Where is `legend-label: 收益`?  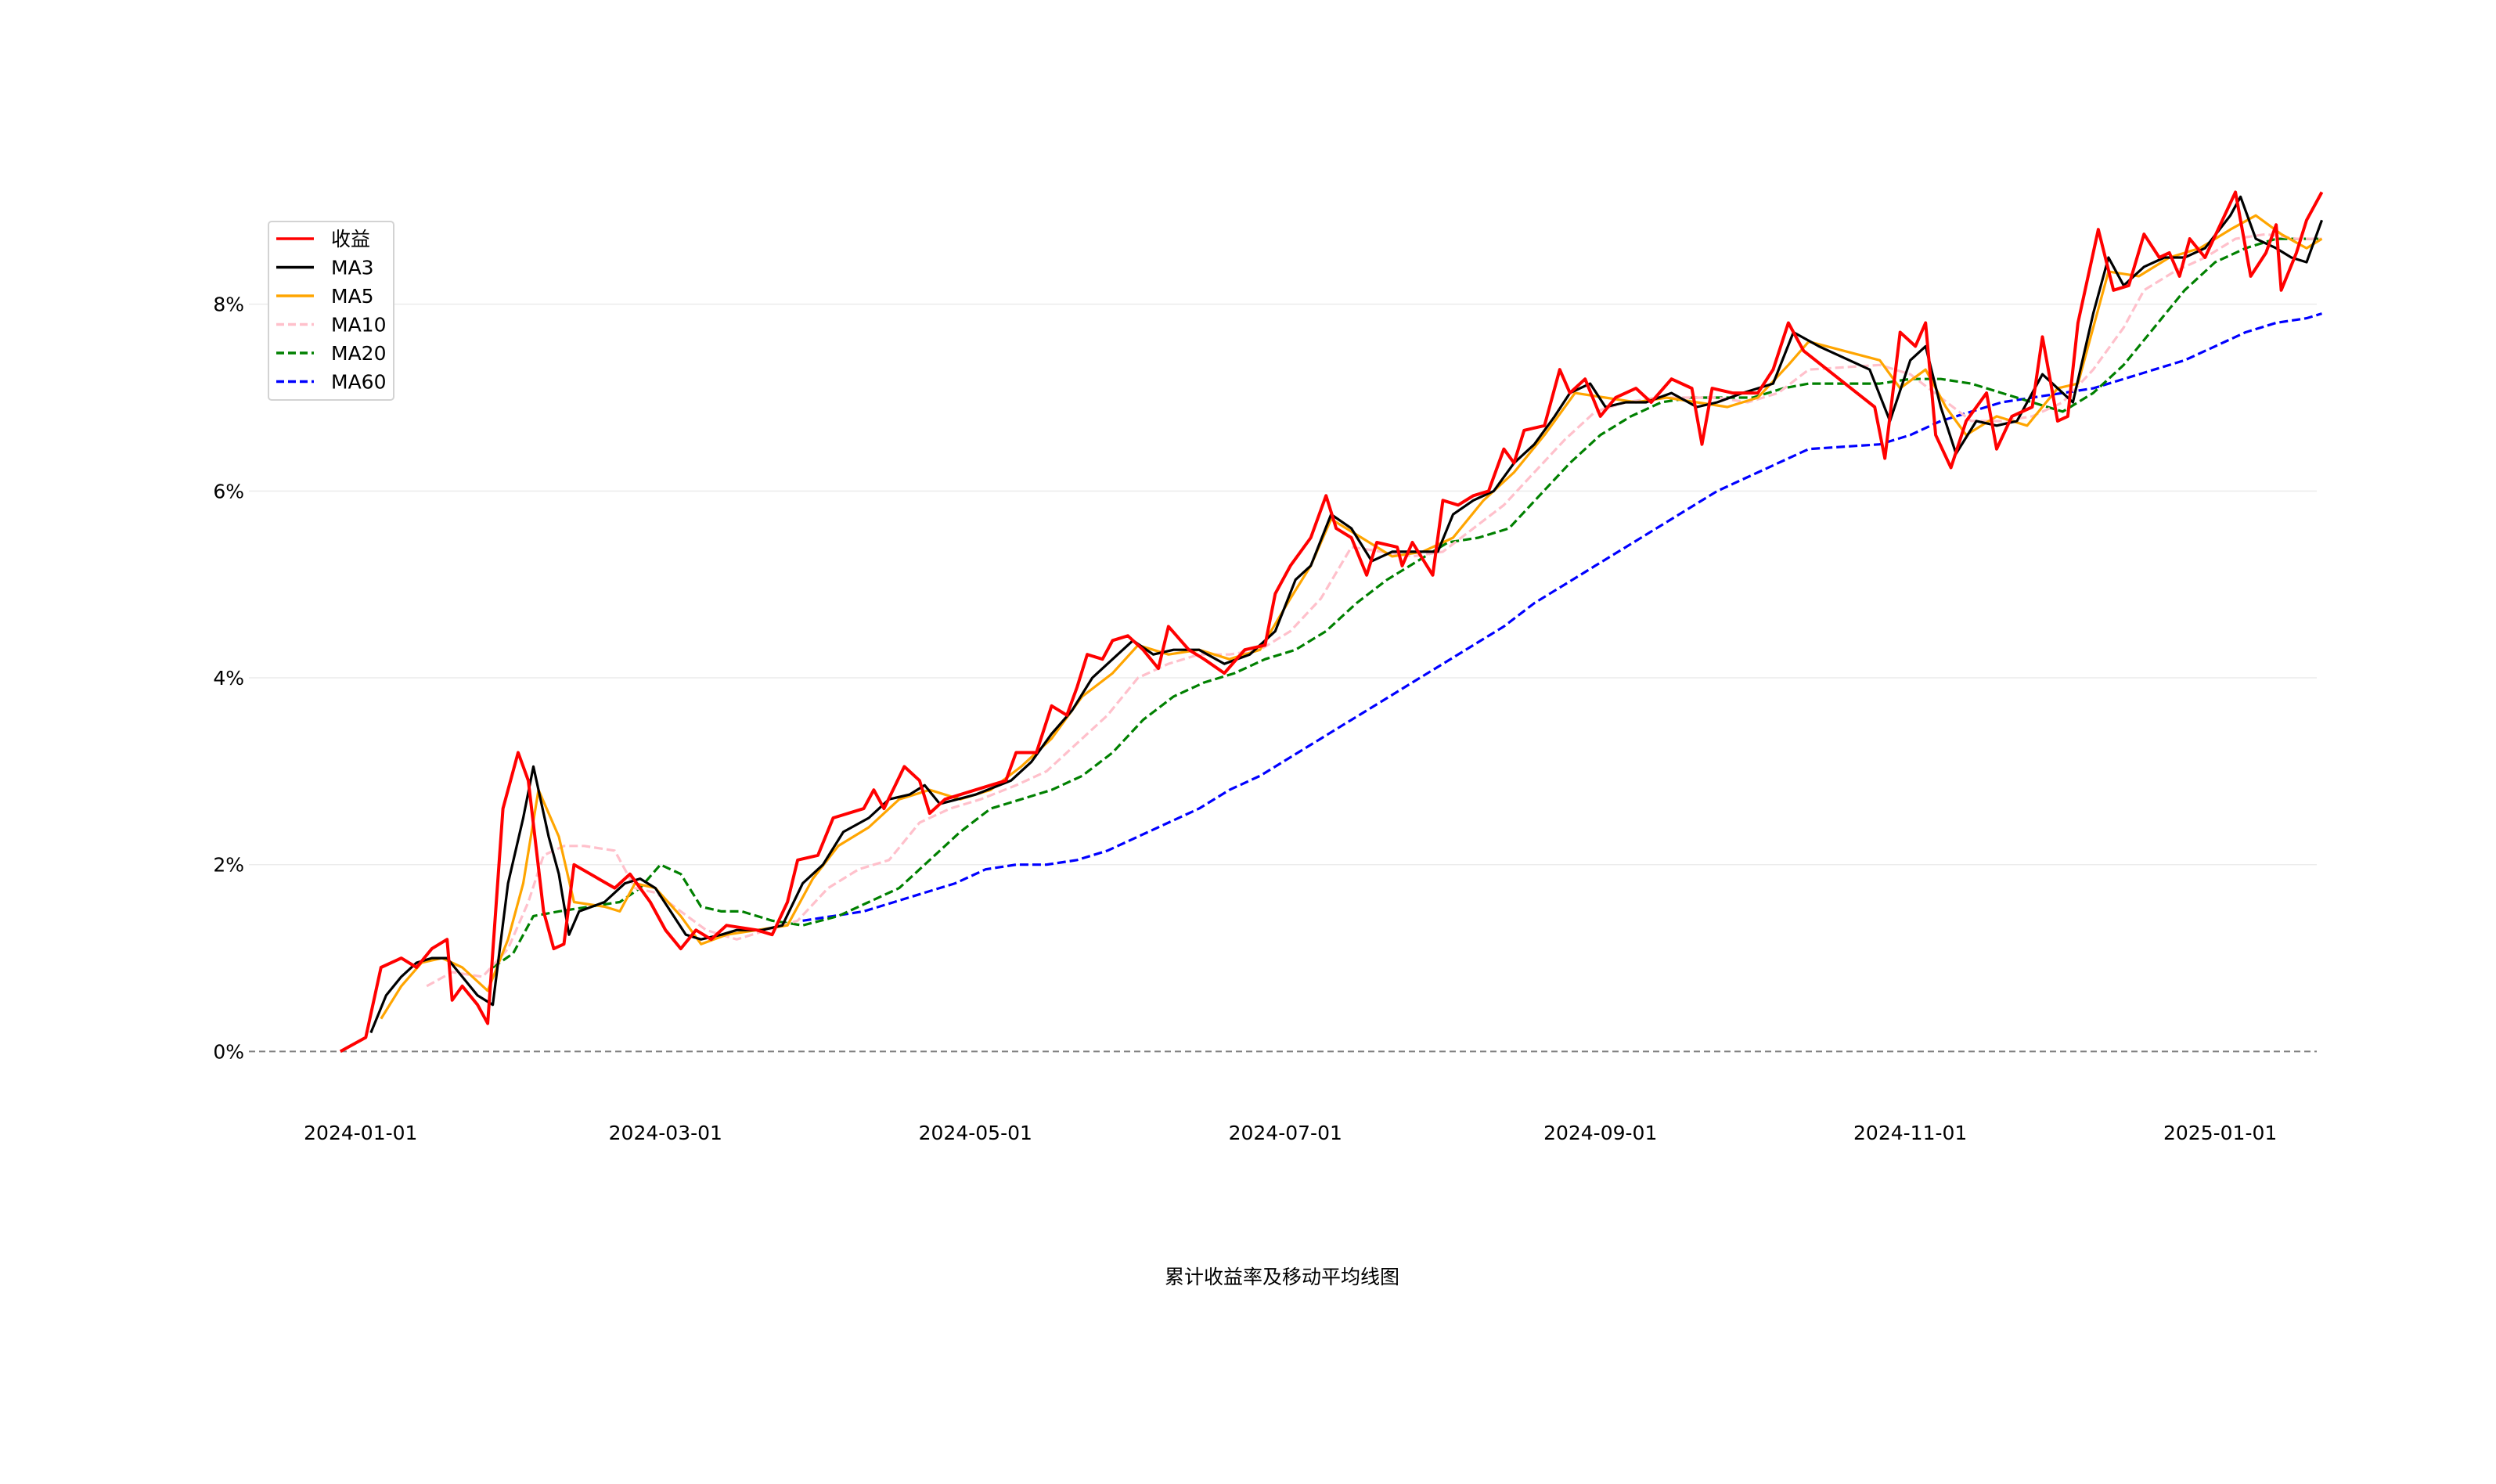
legend-label: 收益 is located at coordinates (351, 239).